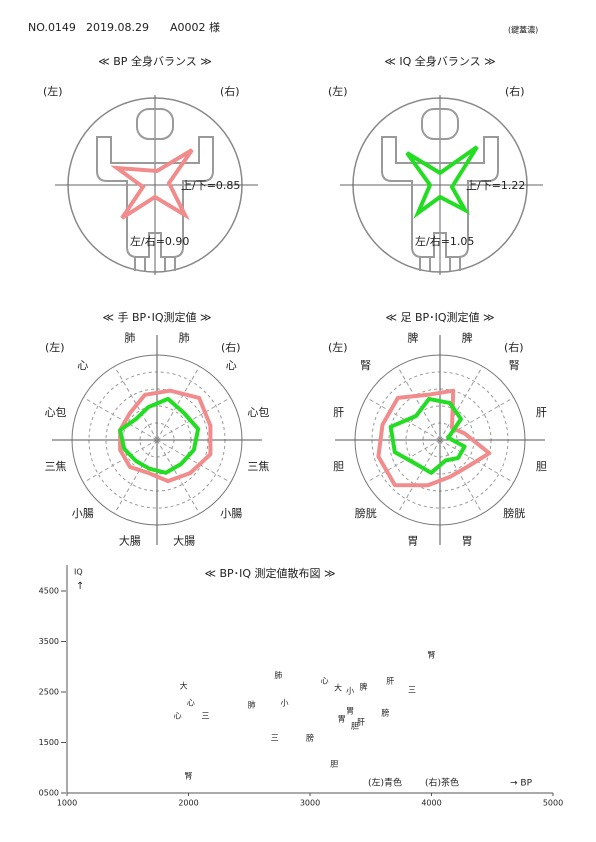  Describe the element at coordinates (49, 641) in the screenshot. I see `y-tick-label: 3500` at that location.